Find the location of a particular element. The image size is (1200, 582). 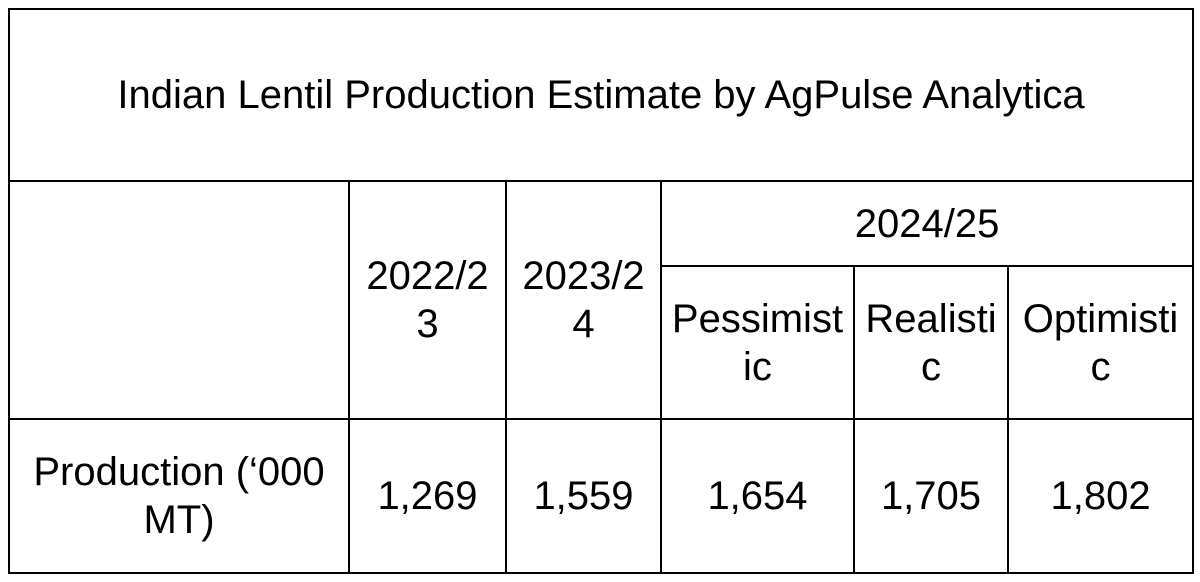

empty-header-cell is located at coordinates (179, 300).